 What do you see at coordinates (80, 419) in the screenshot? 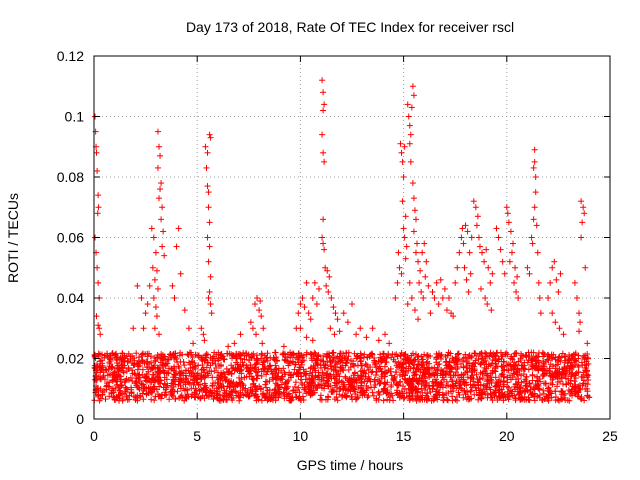
I see `y-tick-label: 0` at bounding box center [80, 419].